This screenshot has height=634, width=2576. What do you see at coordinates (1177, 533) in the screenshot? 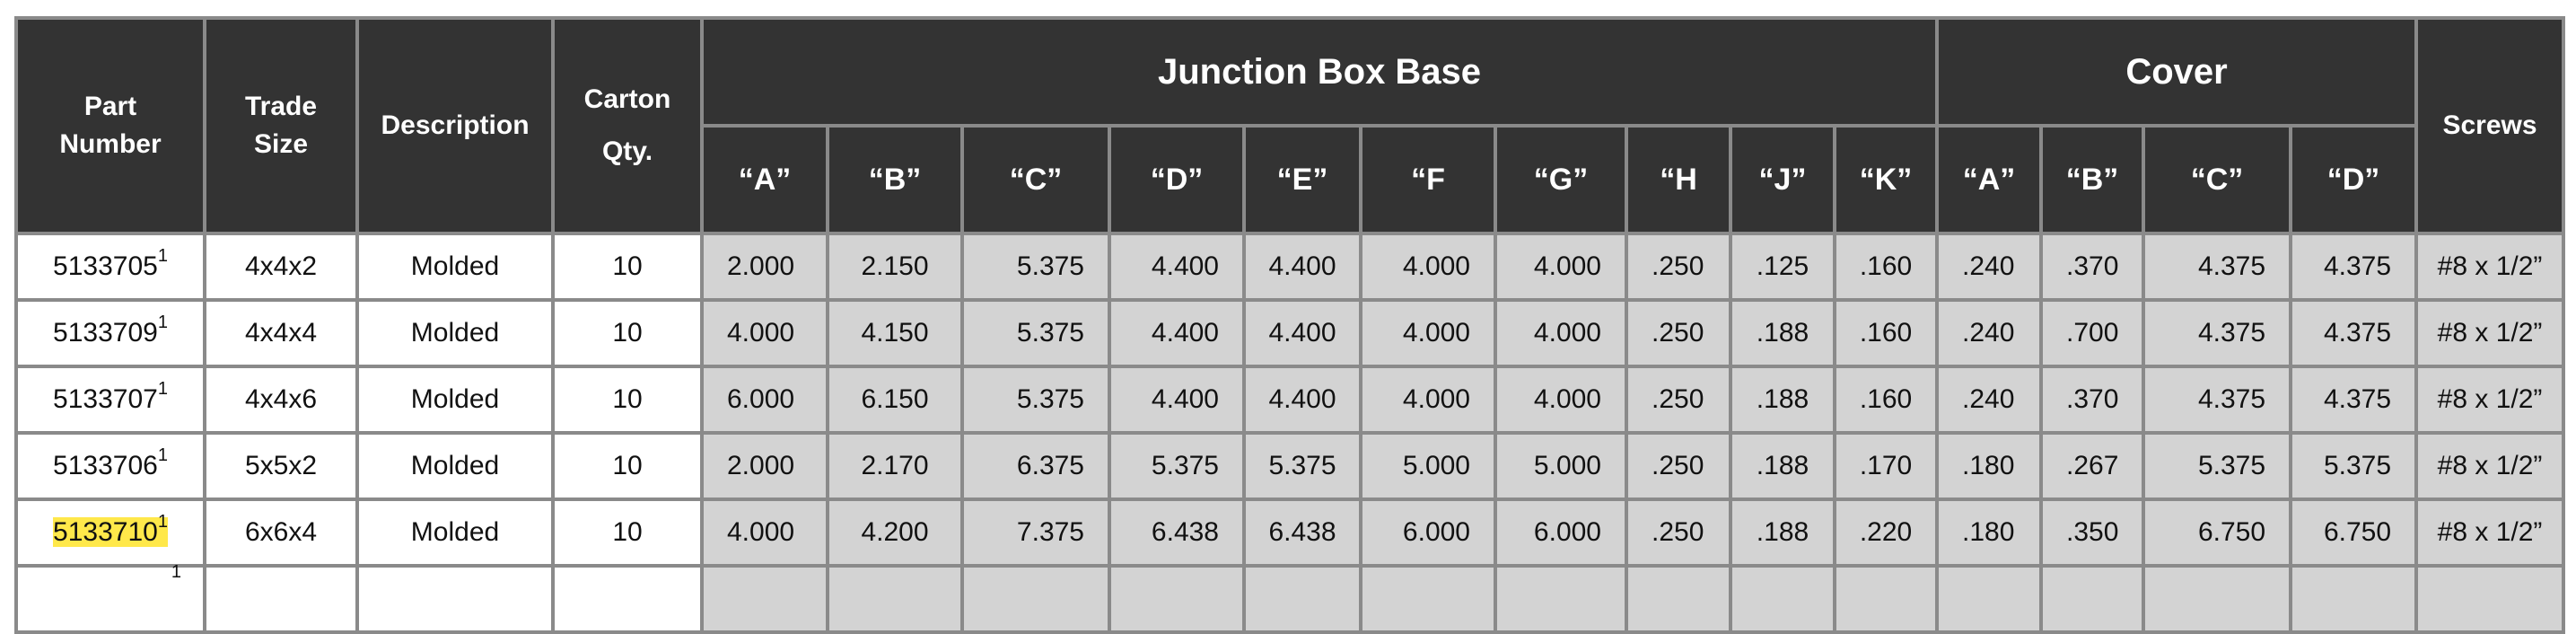
I see `base-dimension-cell: 6.438` at bounding box center [1177, 533].